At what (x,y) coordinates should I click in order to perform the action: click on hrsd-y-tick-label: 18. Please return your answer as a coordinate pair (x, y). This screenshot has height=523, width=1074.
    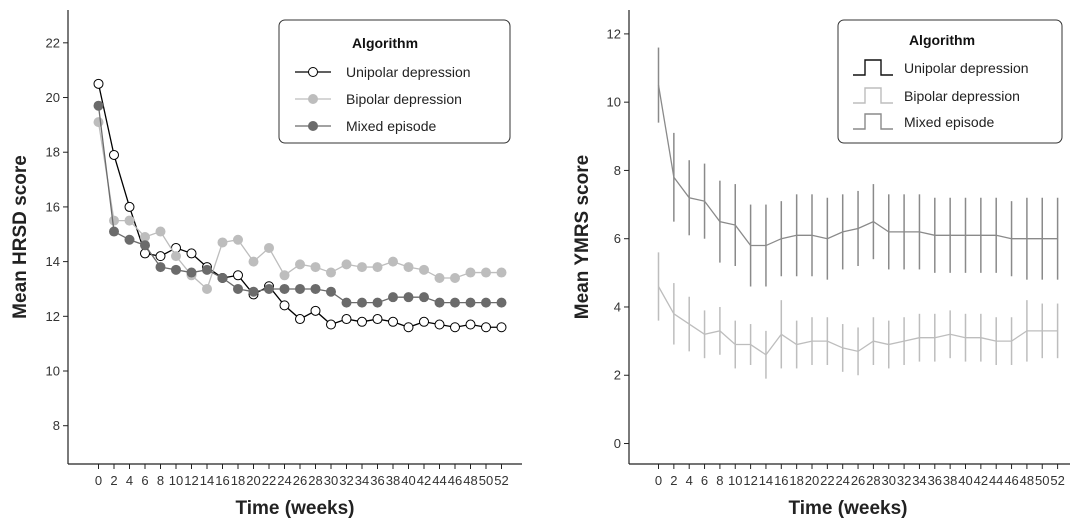
    Looking at the image, I should click on (53, 152).